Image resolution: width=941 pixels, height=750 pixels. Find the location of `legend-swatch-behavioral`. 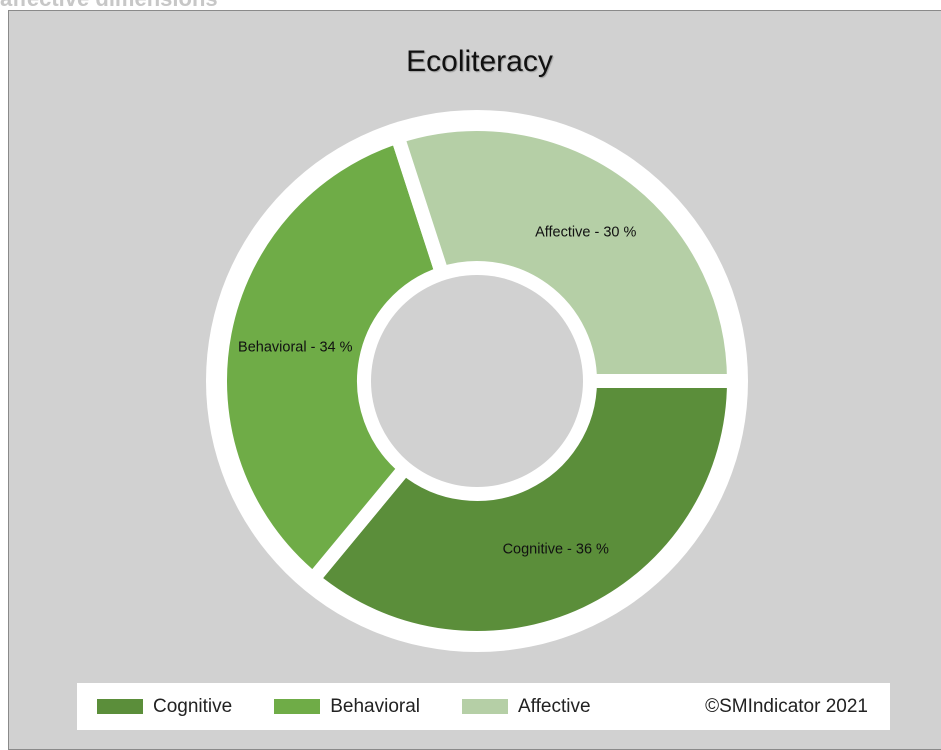

legend-swatch-behavioral is located at coordinates (297, 706).